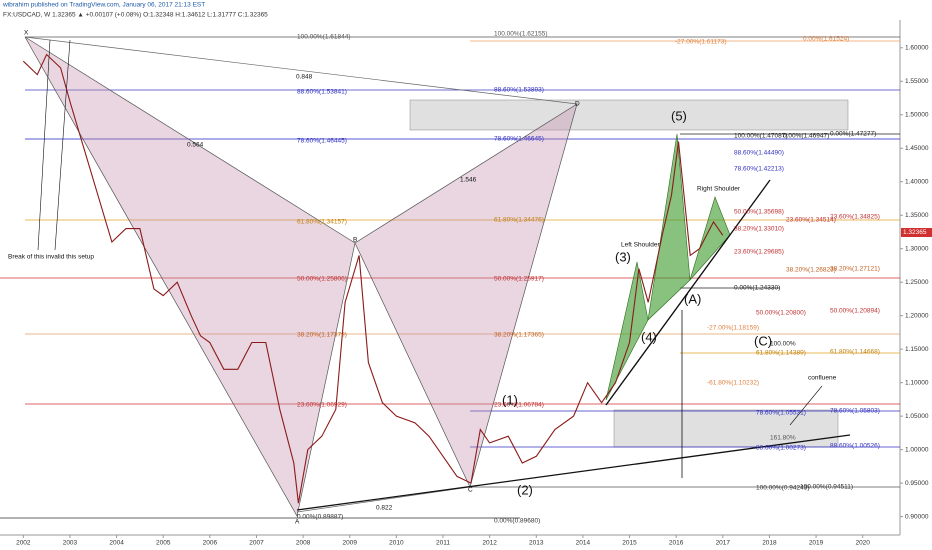 This screenshot has width=932, height=550. Describe the element at coordinates (781, 353) in the screenshot. I see `annotation: 61.80%(1.14389)` at that location.